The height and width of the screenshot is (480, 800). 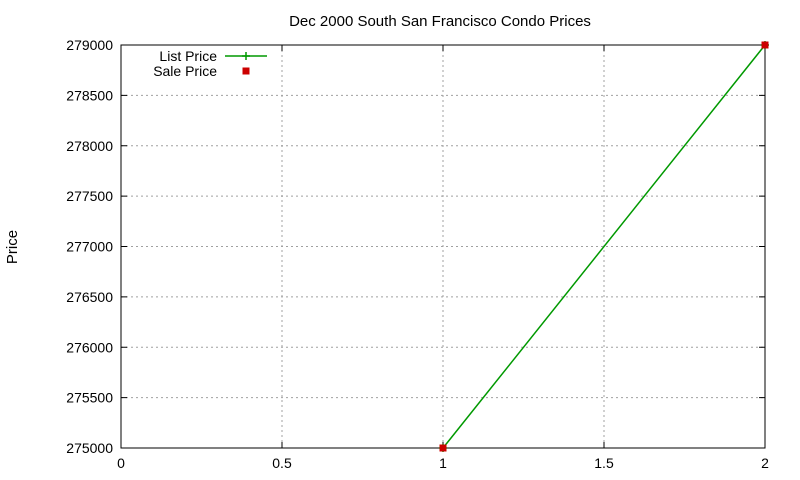 I want to click on x-tick-label: 0, so click(x=121, y=463).